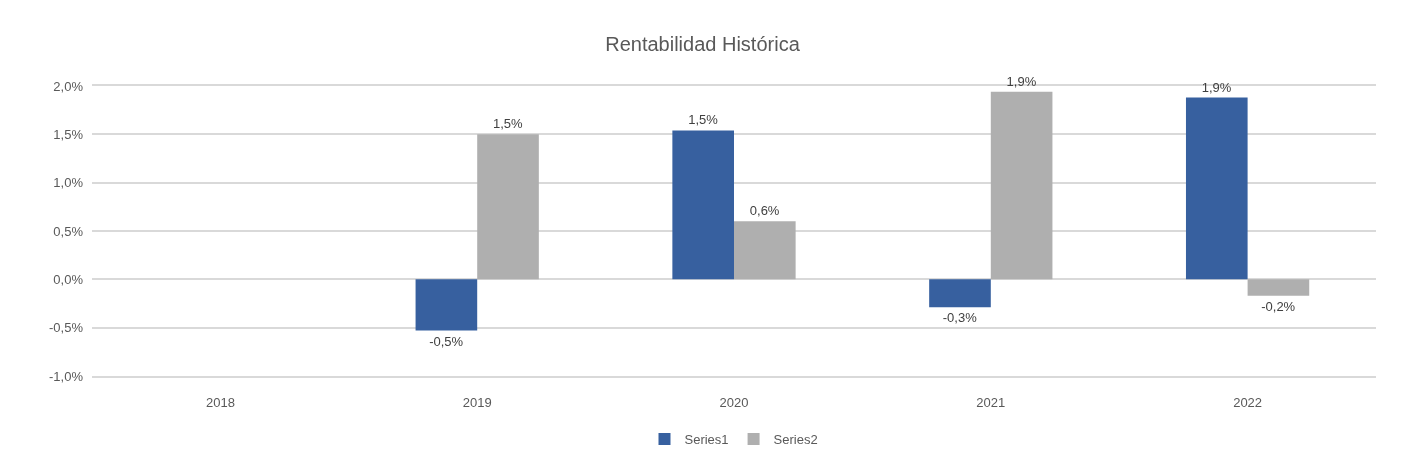 Image resolution: width=1405 pixels, height=466 pixels. What do you see at coordinates (68, 183) in the screenshot?
I see `y-tick-label: 1,0%` at bounding box center [68, 183].